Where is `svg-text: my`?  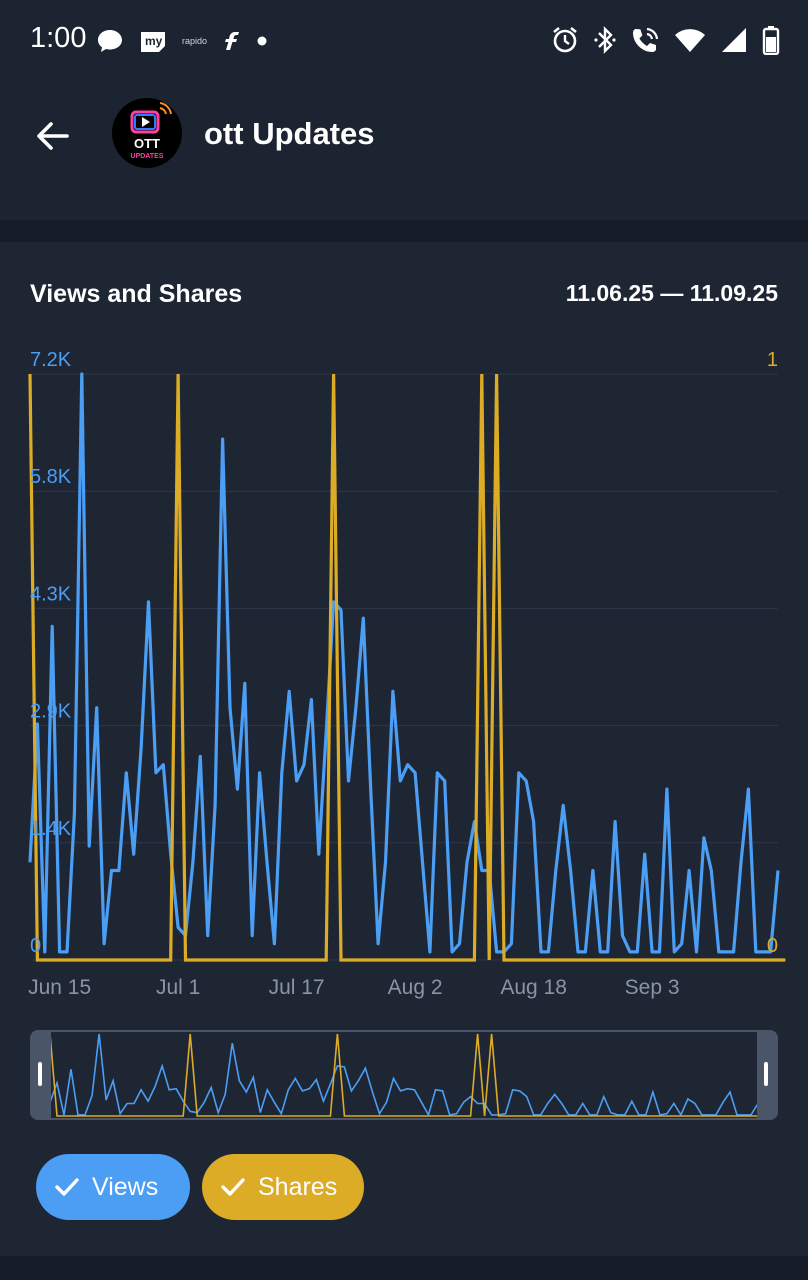 svg-text: my is located at coordinates (154, 41).